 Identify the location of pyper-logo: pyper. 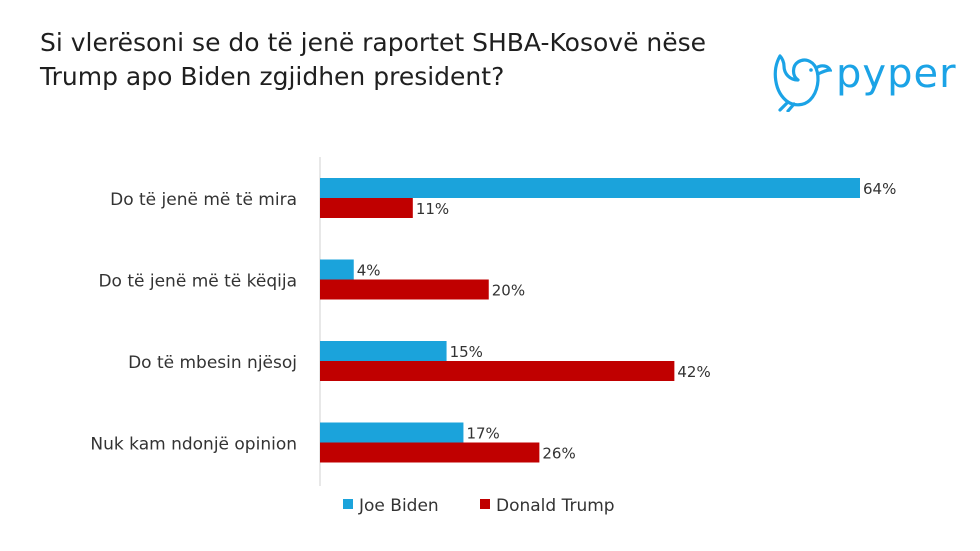
(870, 80).